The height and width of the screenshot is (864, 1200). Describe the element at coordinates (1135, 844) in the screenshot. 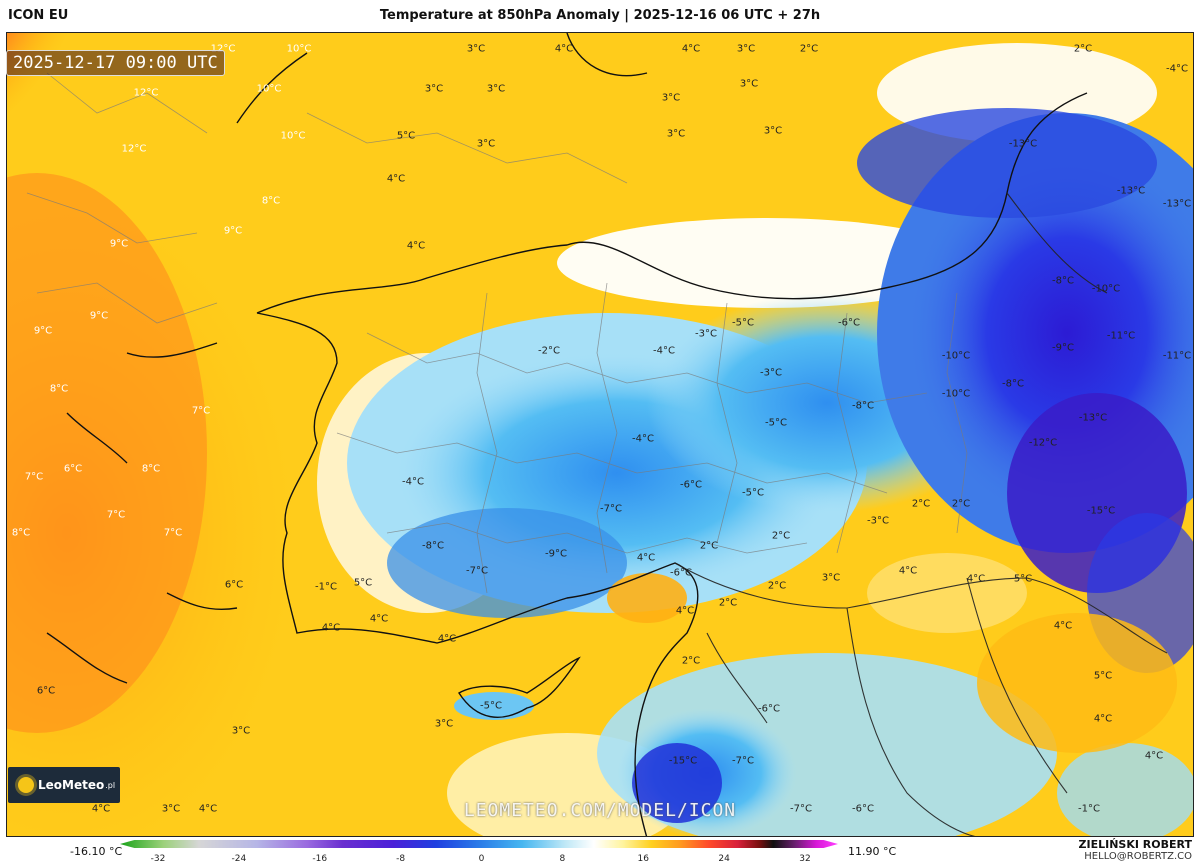

I see `author-name: ZIELIŃSKI ROBERT` at that location.